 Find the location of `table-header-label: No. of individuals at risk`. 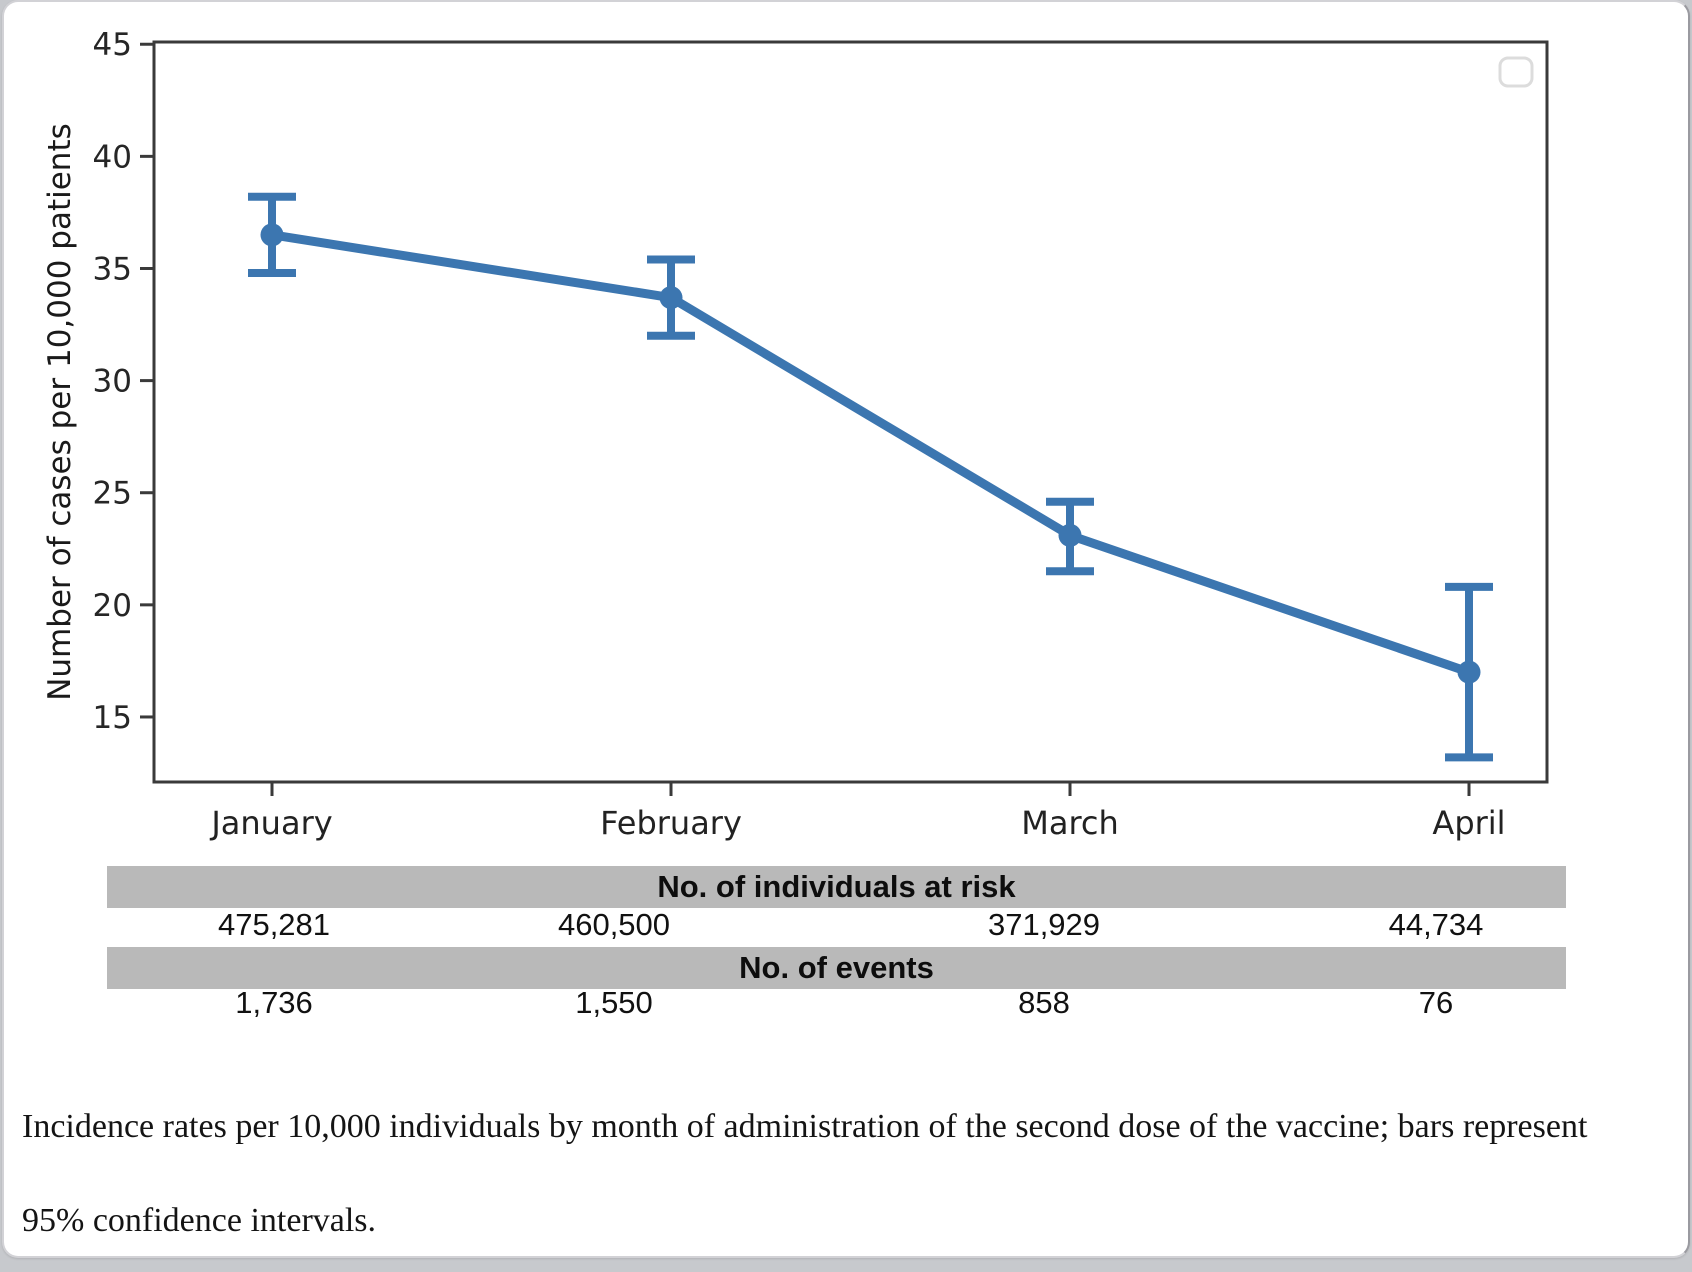

table-header-label: No. of individuals at risk is located at coordinates (836, 886).